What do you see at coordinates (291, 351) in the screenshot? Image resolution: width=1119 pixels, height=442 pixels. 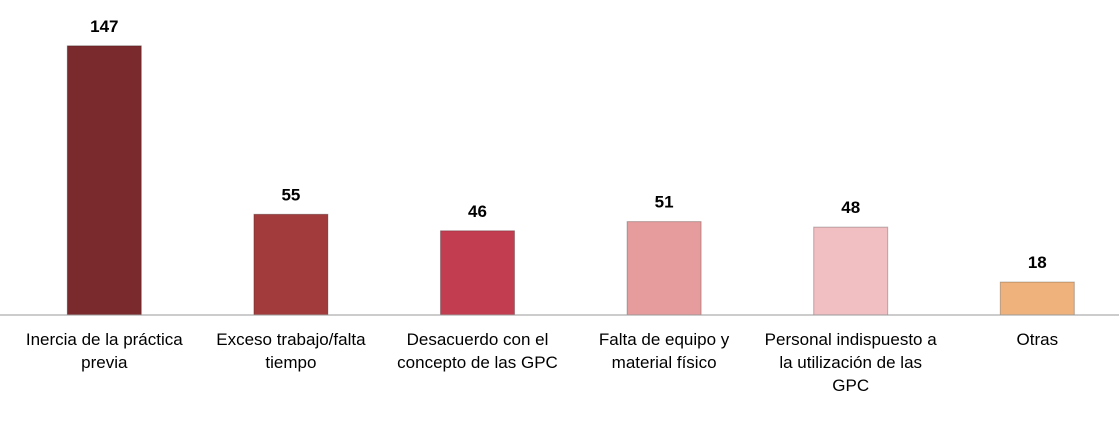 I see `x-tick-label: Exceso trabajo/falta tiempo` at bounding box center [291, 351].